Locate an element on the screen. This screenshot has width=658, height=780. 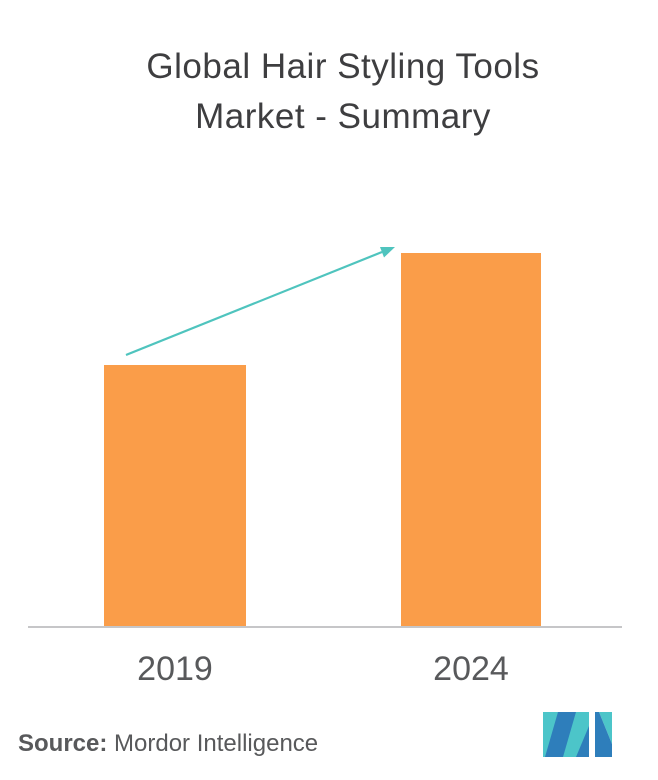
source-attribution: Source: Mordor Intelligence is located at coordinates (168, 744).